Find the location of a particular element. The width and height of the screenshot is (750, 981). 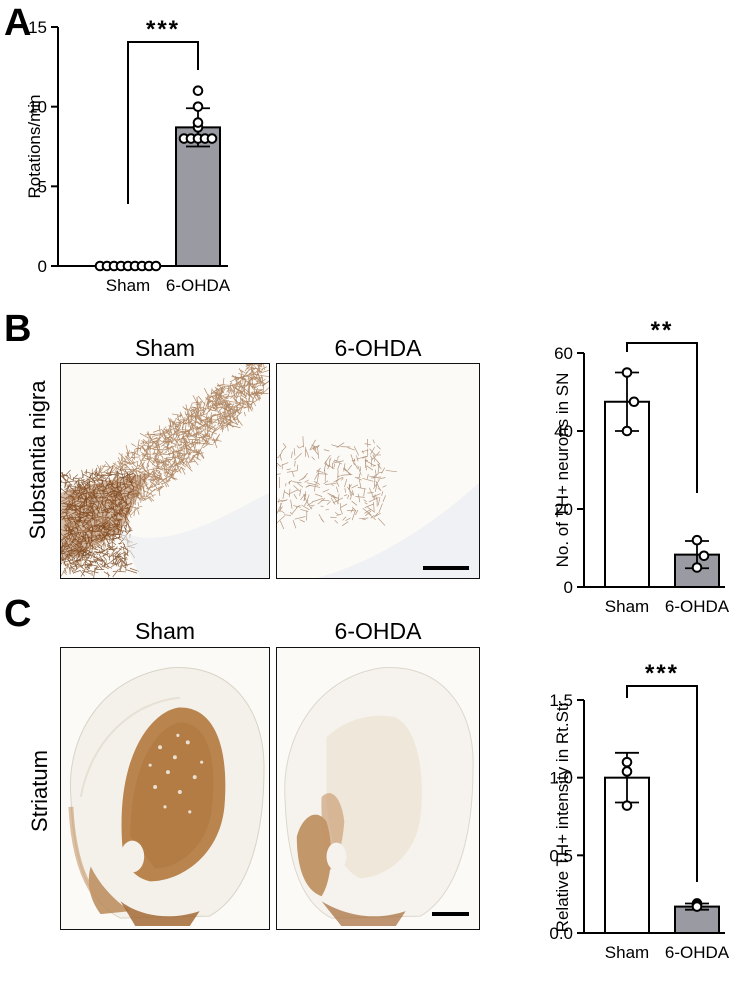

panel-c-col-title-sham: Sham is located at coordinates (165, 631).